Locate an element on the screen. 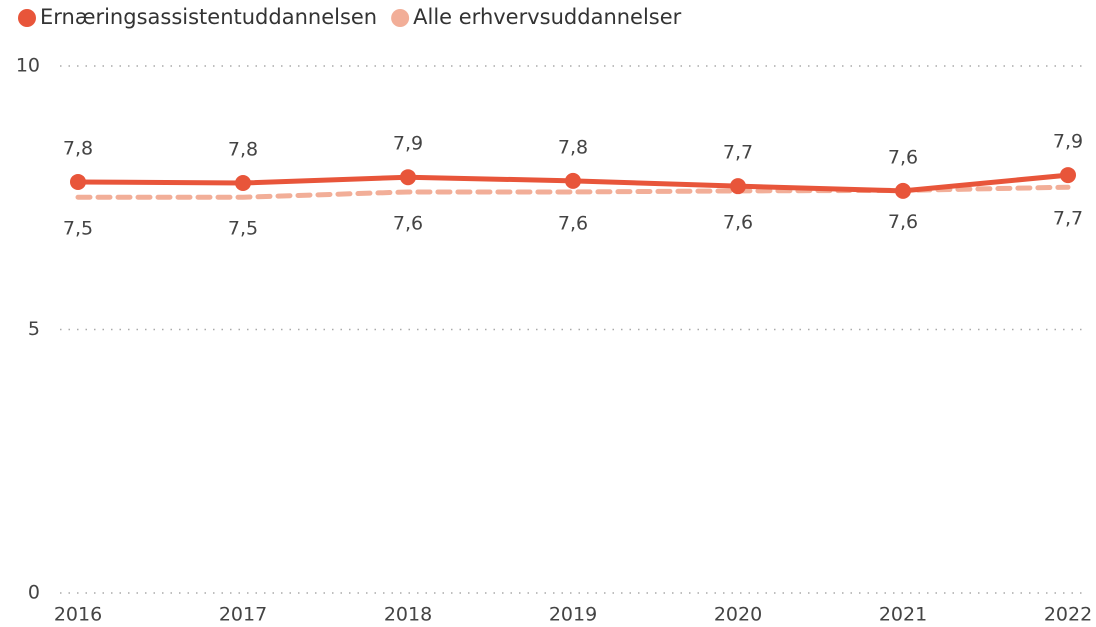 The image size is (1096, 627). y-tick-label: 5 is located at coordinates (34, 329).